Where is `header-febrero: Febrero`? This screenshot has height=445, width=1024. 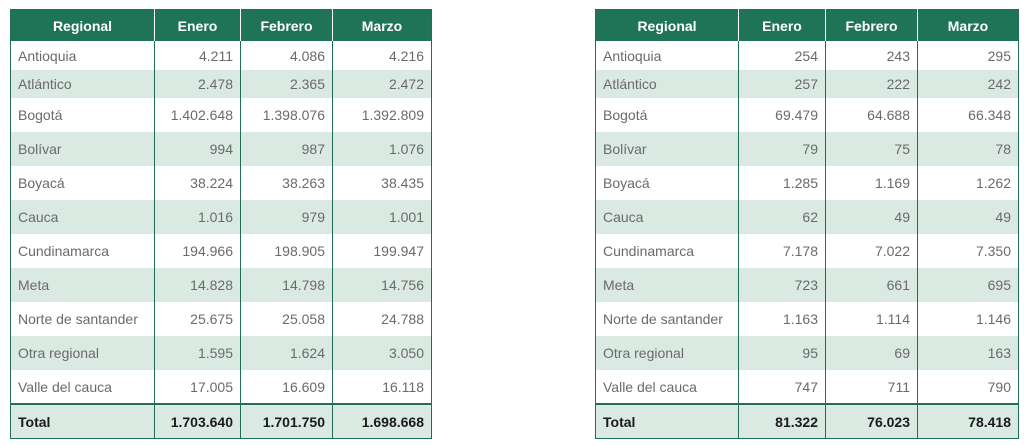
header-febrero: Febrero is located at coordinates (871, 25).